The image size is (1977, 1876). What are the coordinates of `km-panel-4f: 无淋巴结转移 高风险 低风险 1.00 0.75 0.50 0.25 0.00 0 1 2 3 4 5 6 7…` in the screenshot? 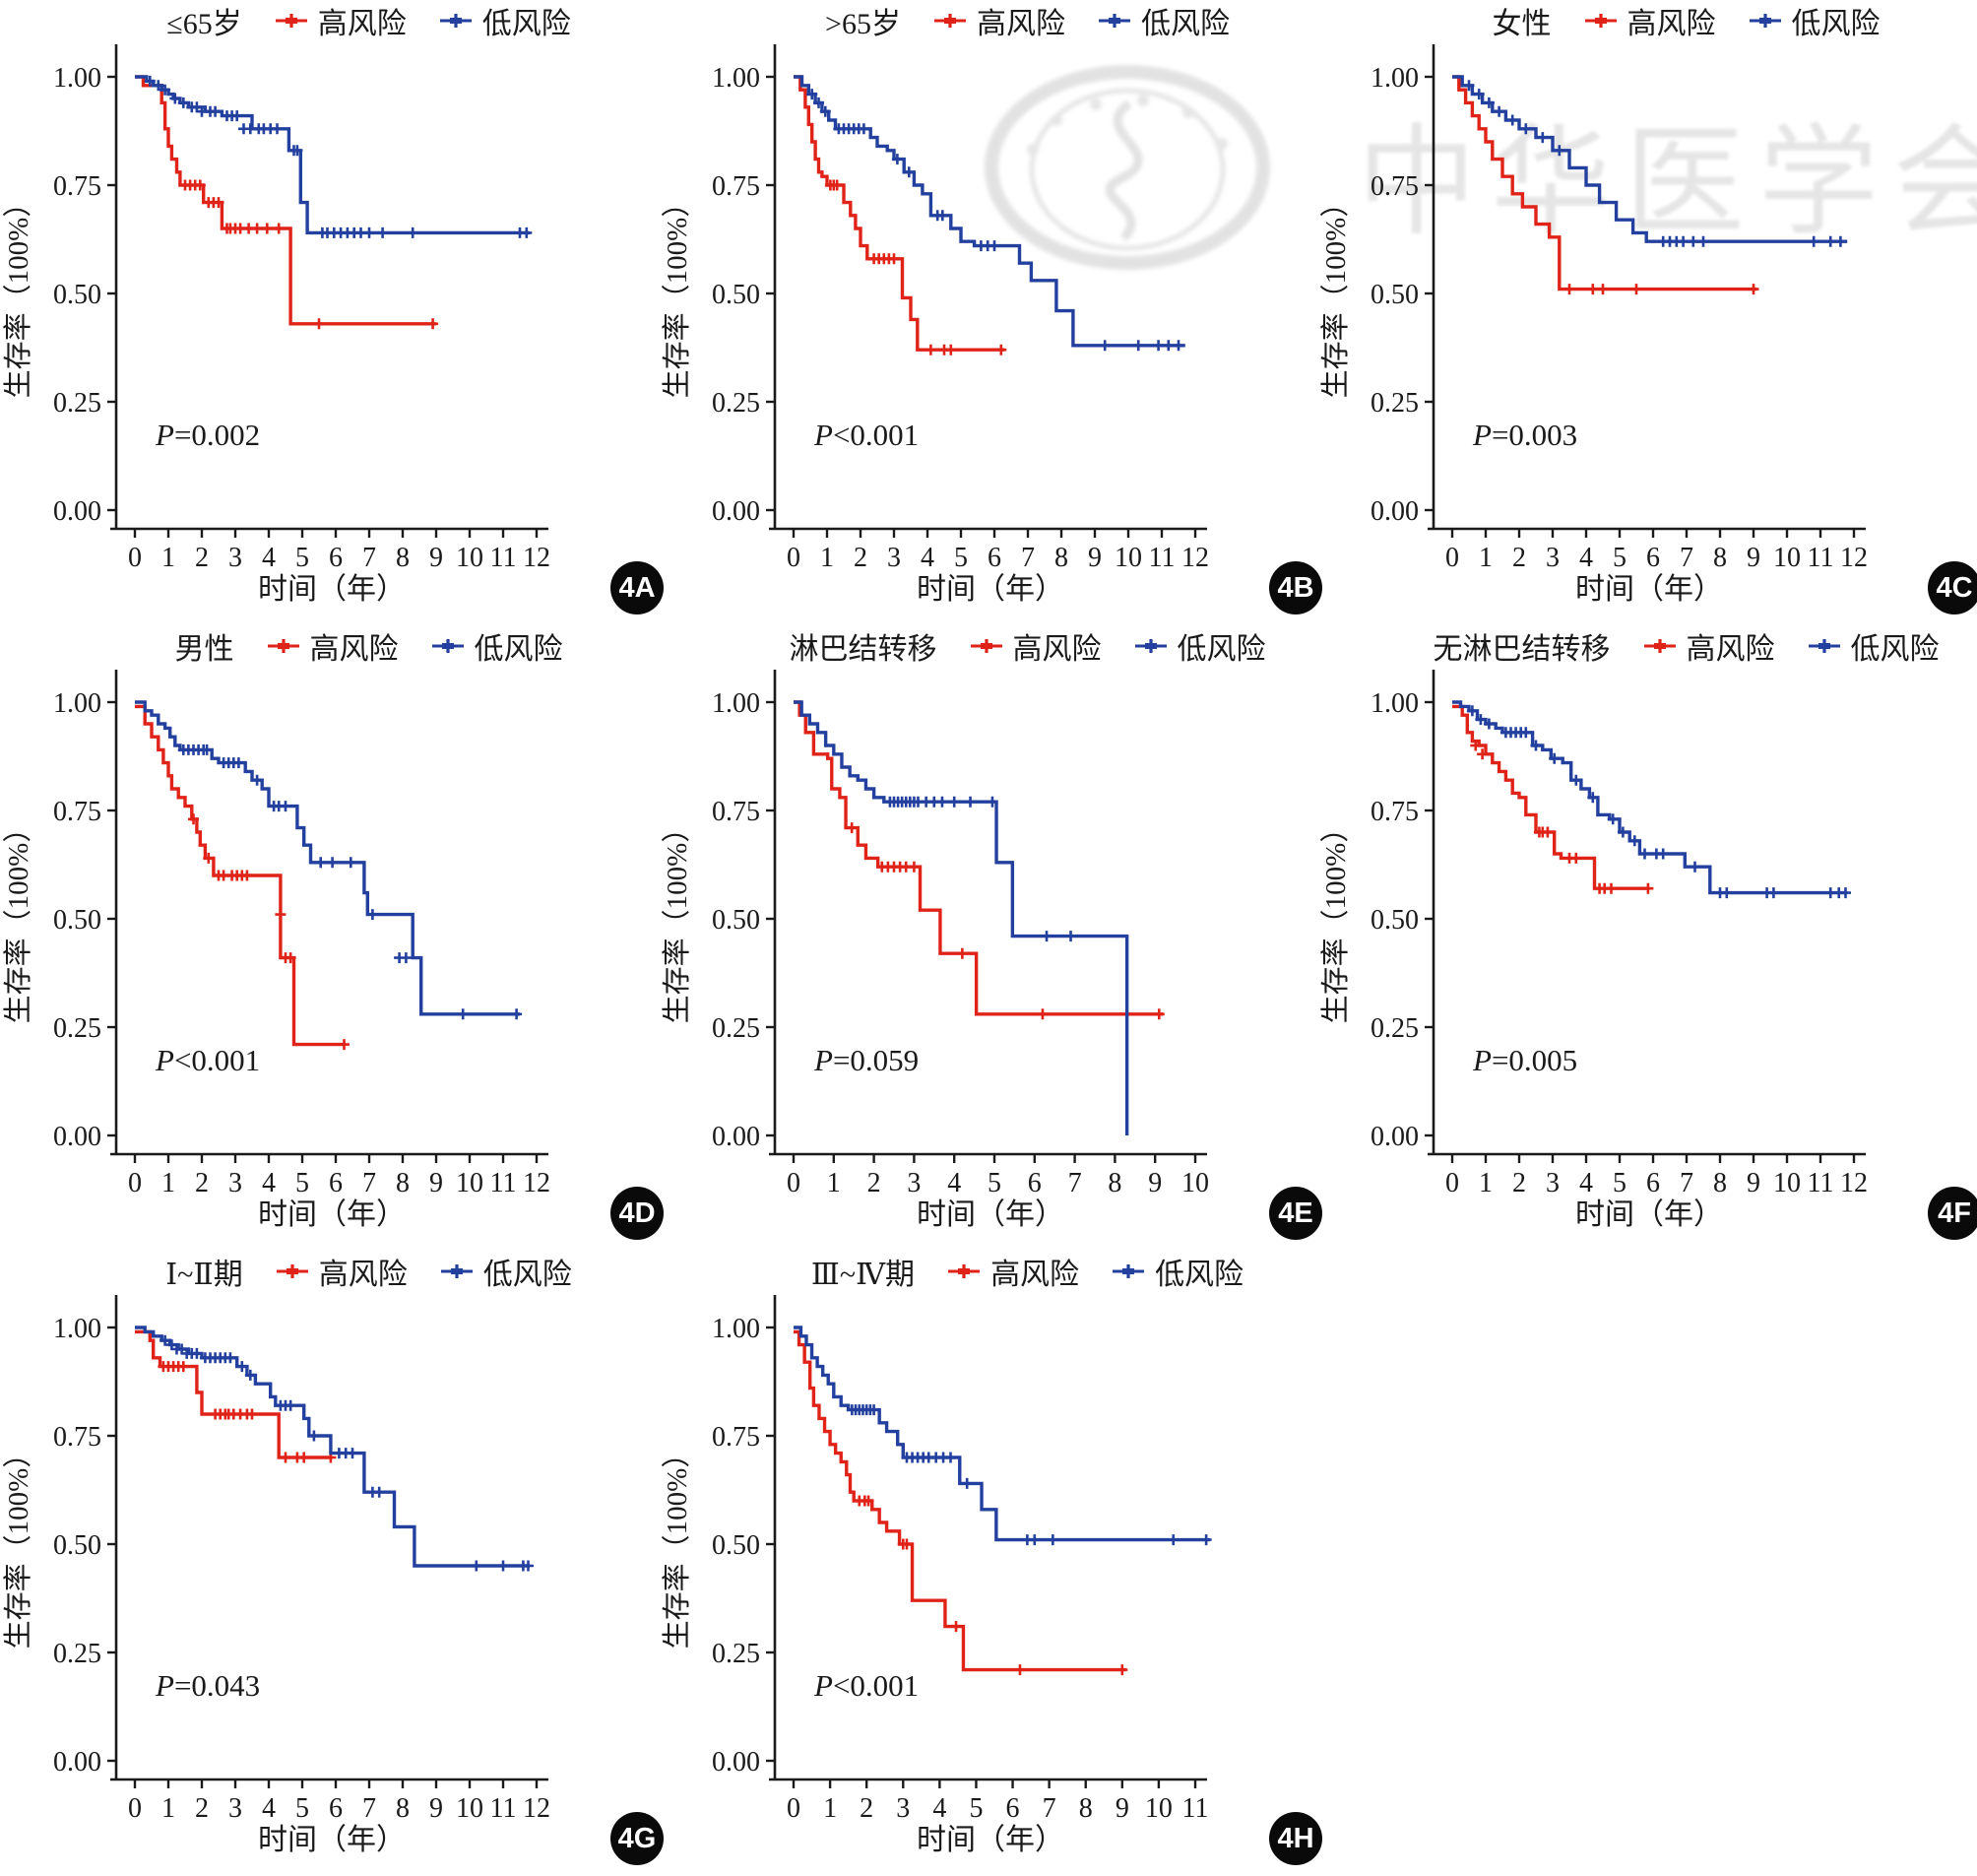 It's located at (1647, 938).